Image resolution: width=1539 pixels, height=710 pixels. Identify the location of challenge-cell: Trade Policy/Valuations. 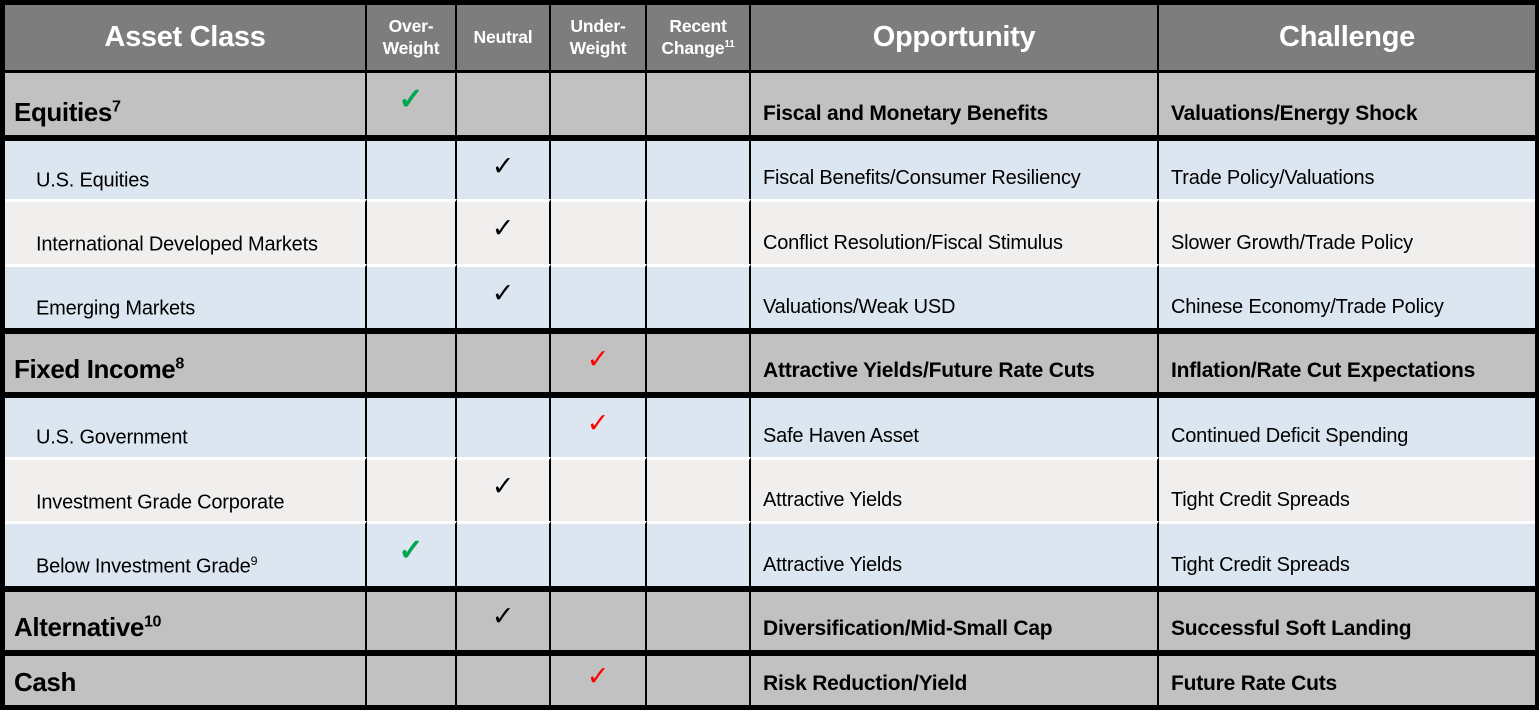
(1347, 167).